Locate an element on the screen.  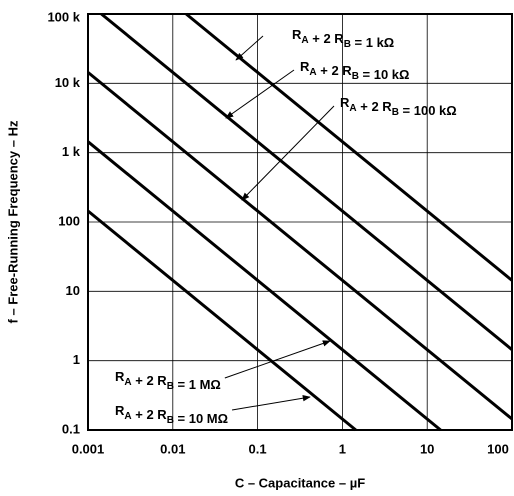
y-tick-label: 100 is located at coordinates (69, 220).